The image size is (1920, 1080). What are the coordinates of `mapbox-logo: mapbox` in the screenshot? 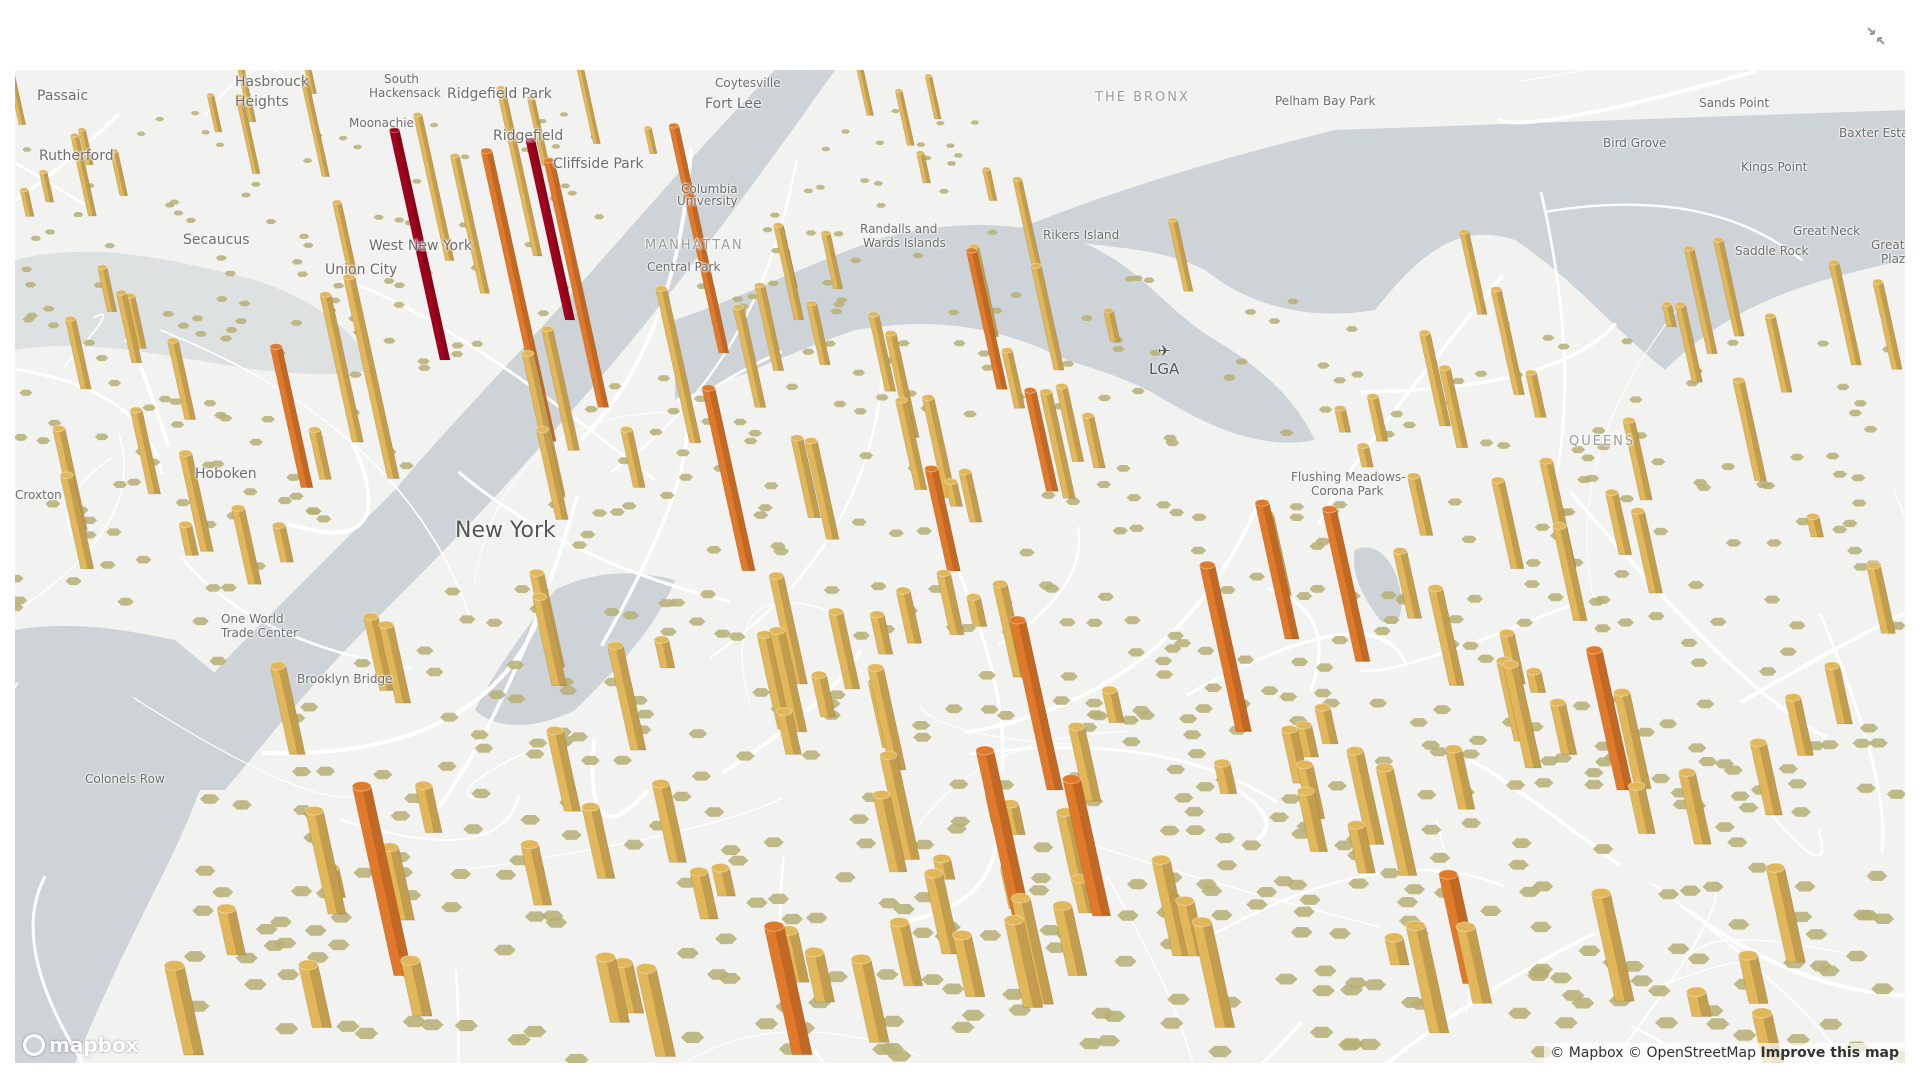 It's located at (81, 1045).